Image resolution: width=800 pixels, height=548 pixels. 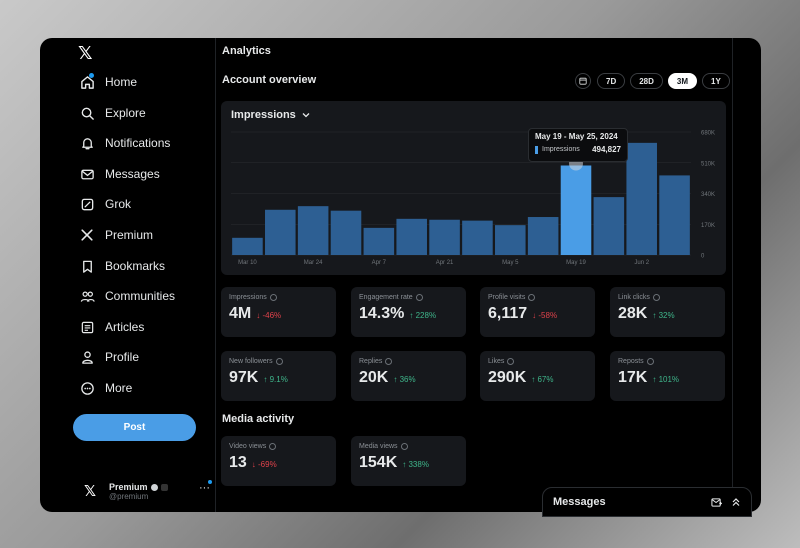 What do you see at coordinates (646, 81) in the screenshot?
I see `range-tab-28d: 28D` at bounding box center [646, 81].